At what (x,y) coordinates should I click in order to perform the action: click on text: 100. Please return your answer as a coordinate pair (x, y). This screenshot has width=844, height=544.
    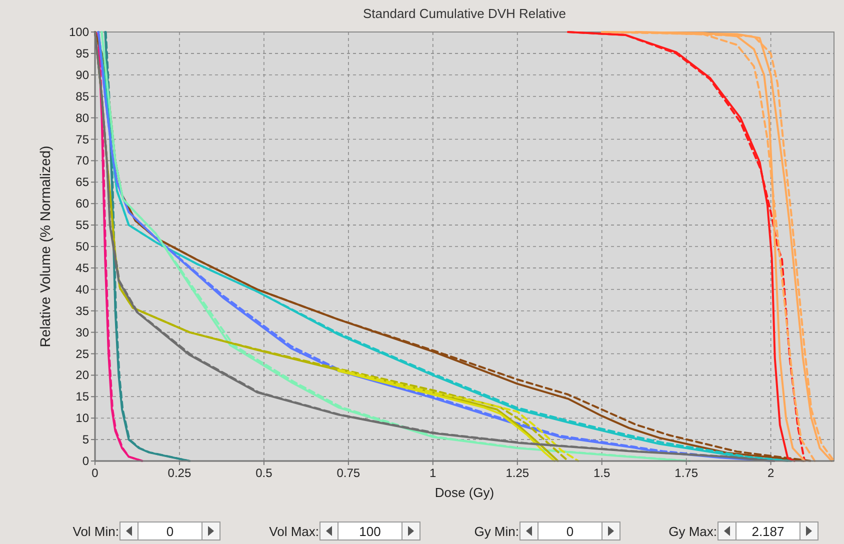
    Looking at the image, I should click on (370, 531).